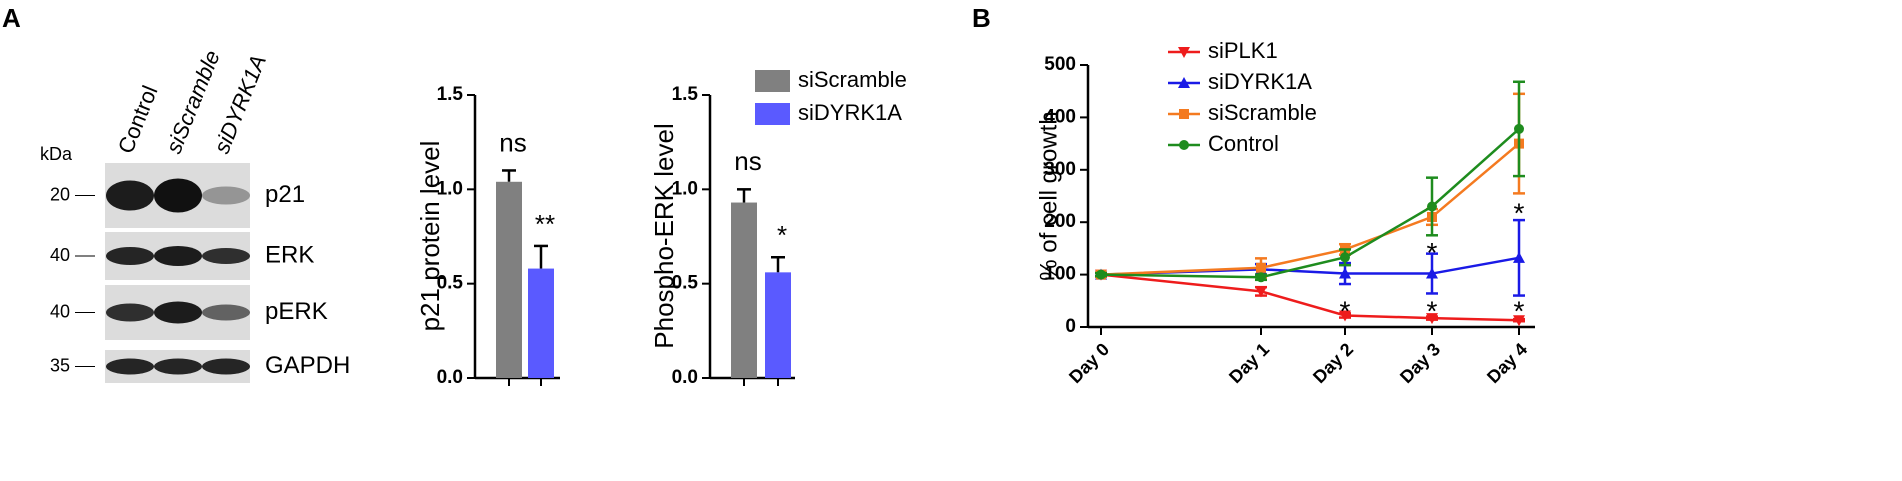 This screenshot has width=1902, height=481. What do you see at coordinates (1243, 143) in the screenshot?
I see `legend-label: Control` at bounding box center [1243, 143].